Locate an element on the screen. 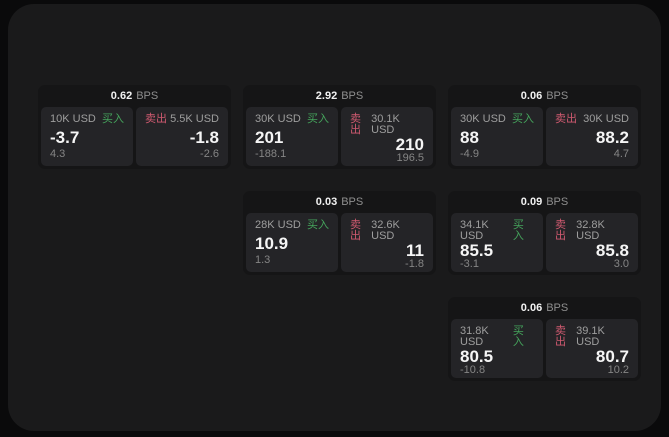  buy-pane: 31.8K USD 买入 80.5 -10.8 is located at coordinates (497, 348).